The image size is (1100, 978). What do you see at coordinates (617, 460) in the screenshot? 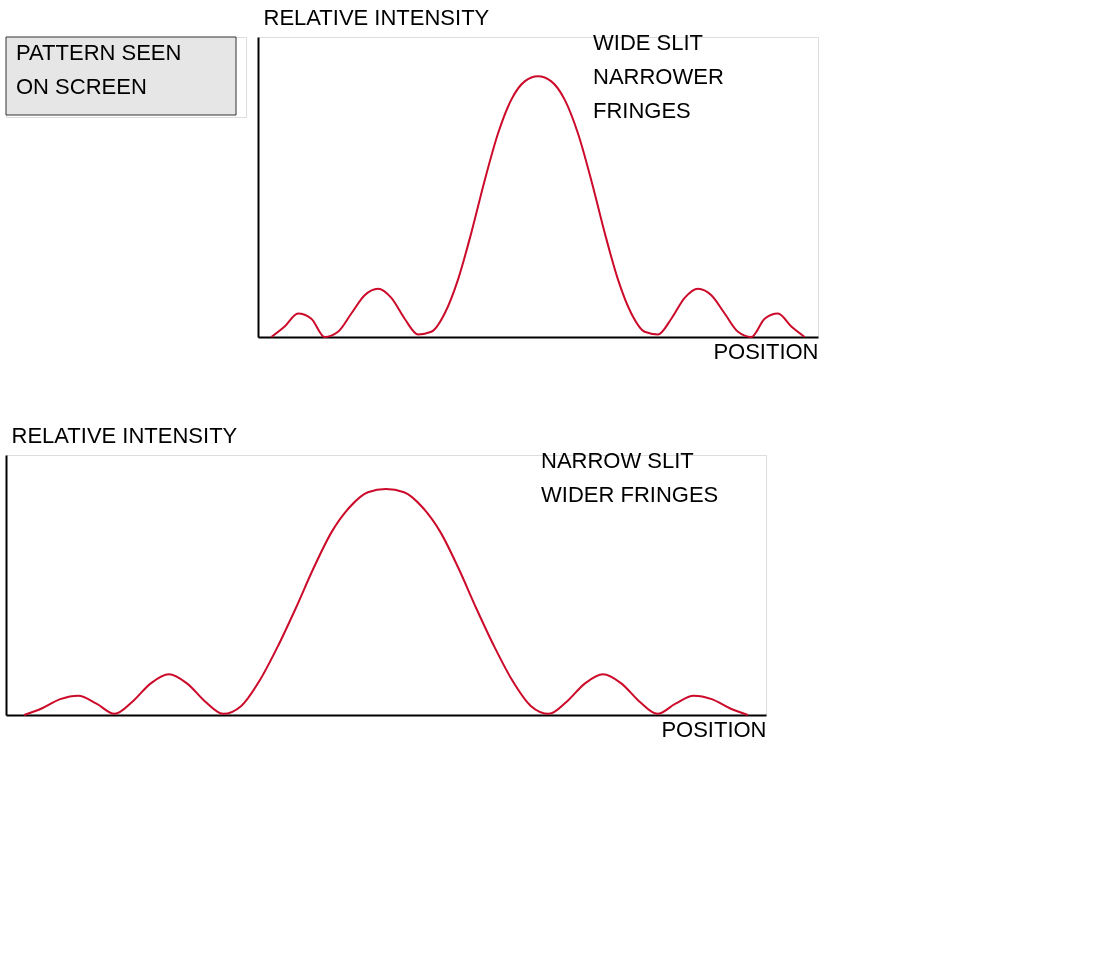
I see `text: NARROW SLIT` at bounding box center [617, 460].